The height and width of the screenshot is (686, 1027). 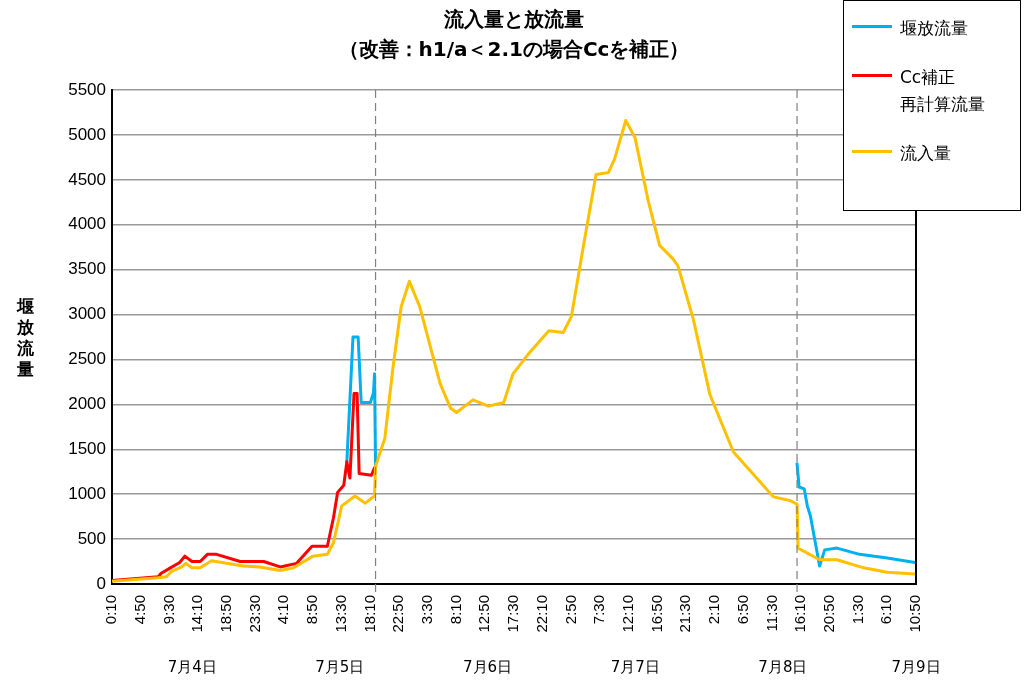 I want to click on text: 7月5日, so click(x=340, y=666).